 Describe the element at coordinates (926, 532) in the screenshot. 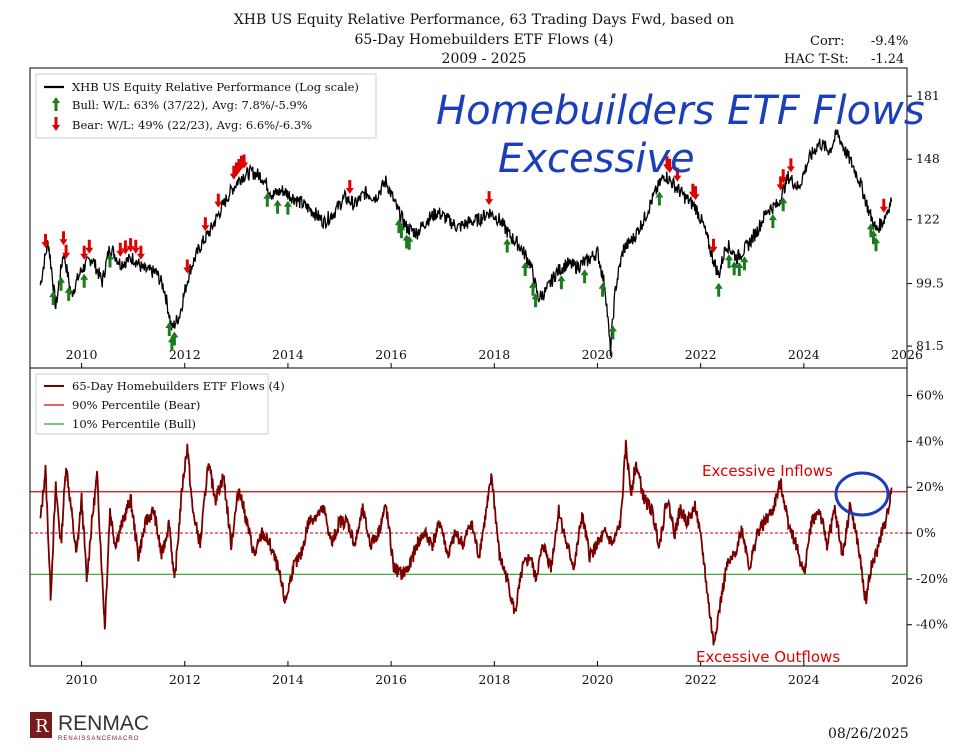

I see `bottom-ytick-label: 0%` at that location.